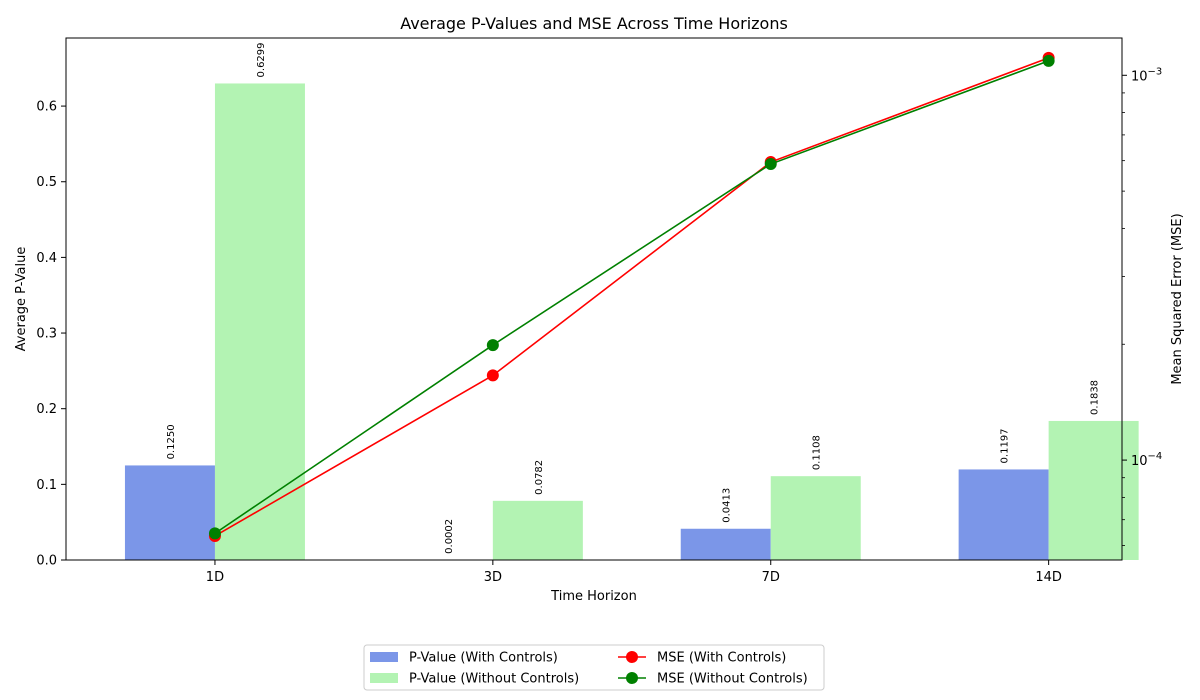 The height and width of the screenshot is (700, 1200). What do you see at coordinates (261, 59) in the screenshot?
I see `bar-value-label: 0.6299` at bounding box center [261, 59].